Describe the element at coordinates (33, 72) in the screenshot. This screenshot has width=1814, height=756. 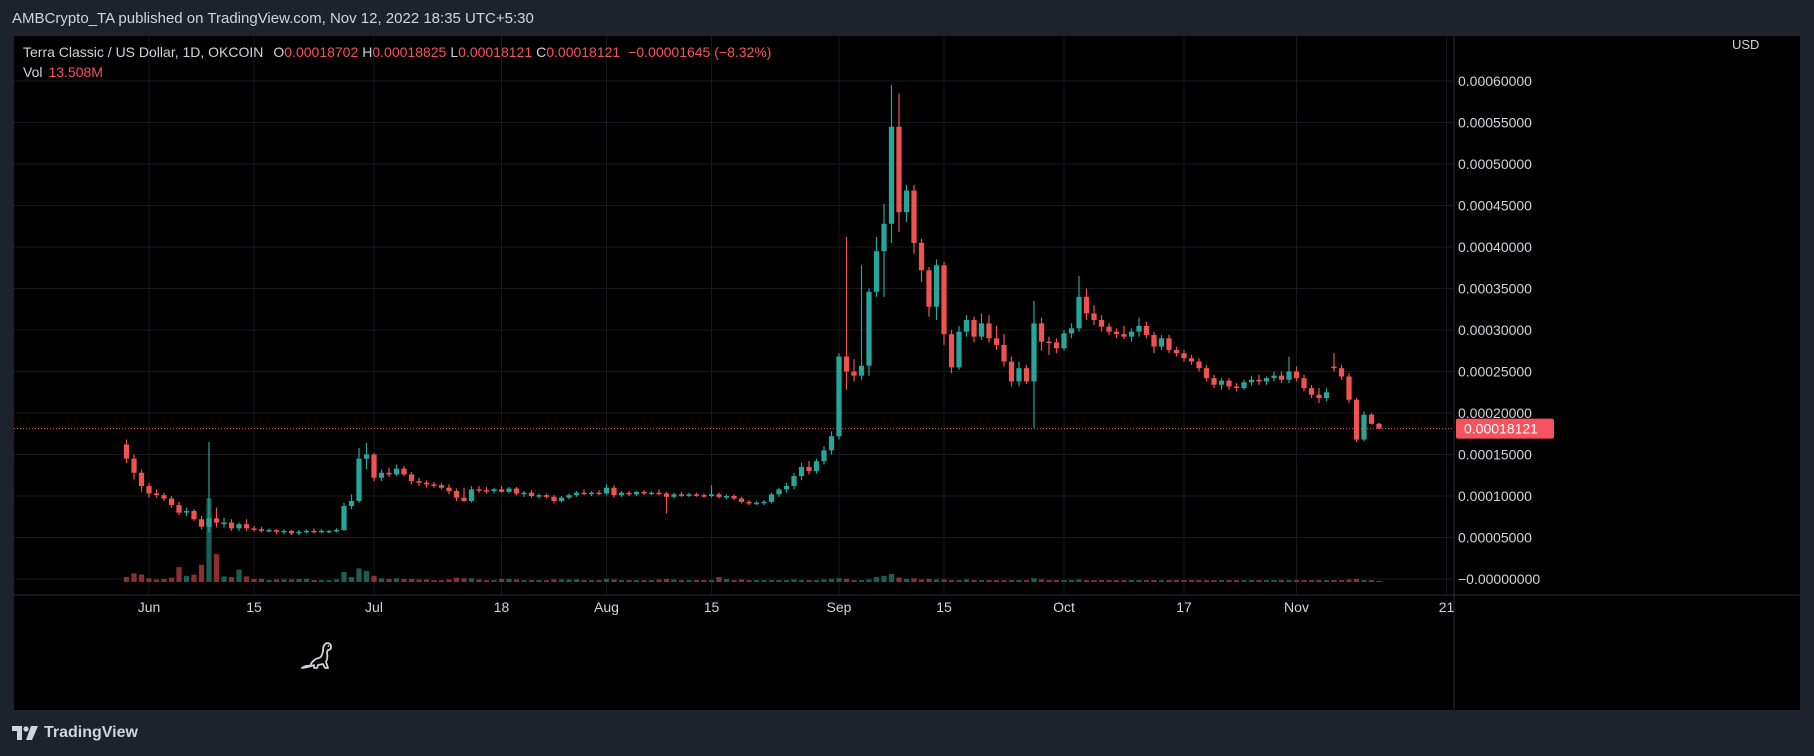
I see `volume-label: Vol` at that location.